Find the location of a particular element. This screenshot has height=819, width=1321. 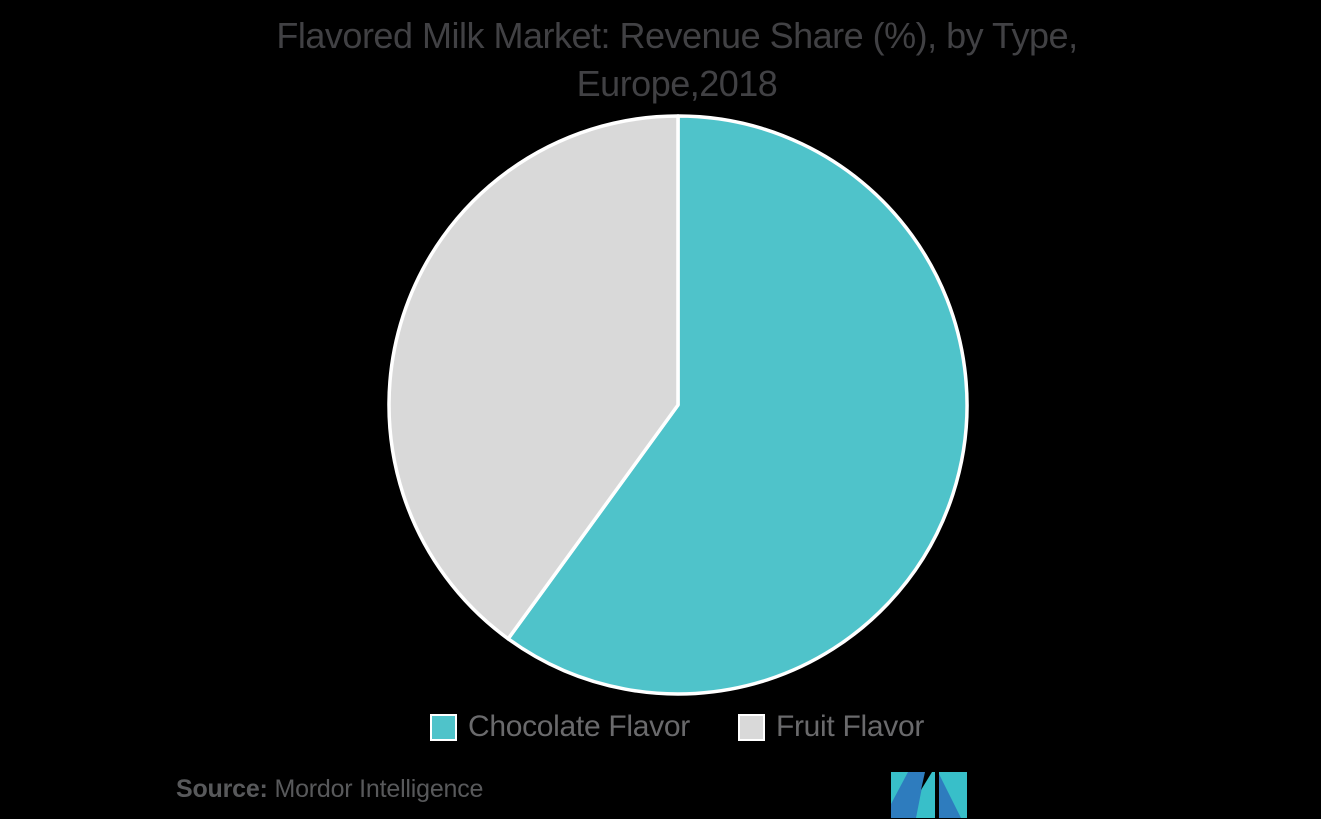

mordor-intelligence-logo-icon is located at coordinates (929, 795).